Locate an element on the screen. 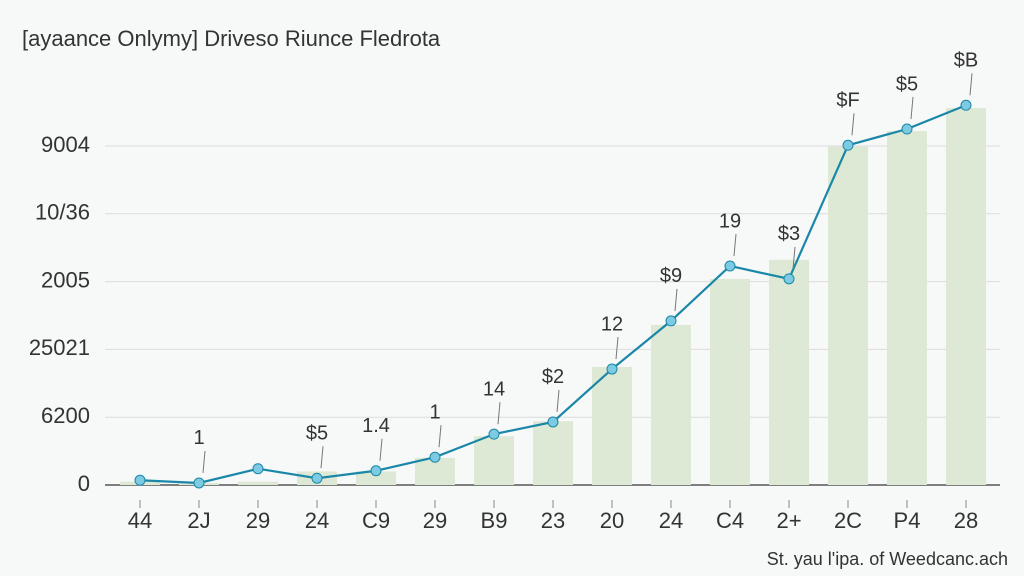  annotation: $B is located at coordinates (966, 61).